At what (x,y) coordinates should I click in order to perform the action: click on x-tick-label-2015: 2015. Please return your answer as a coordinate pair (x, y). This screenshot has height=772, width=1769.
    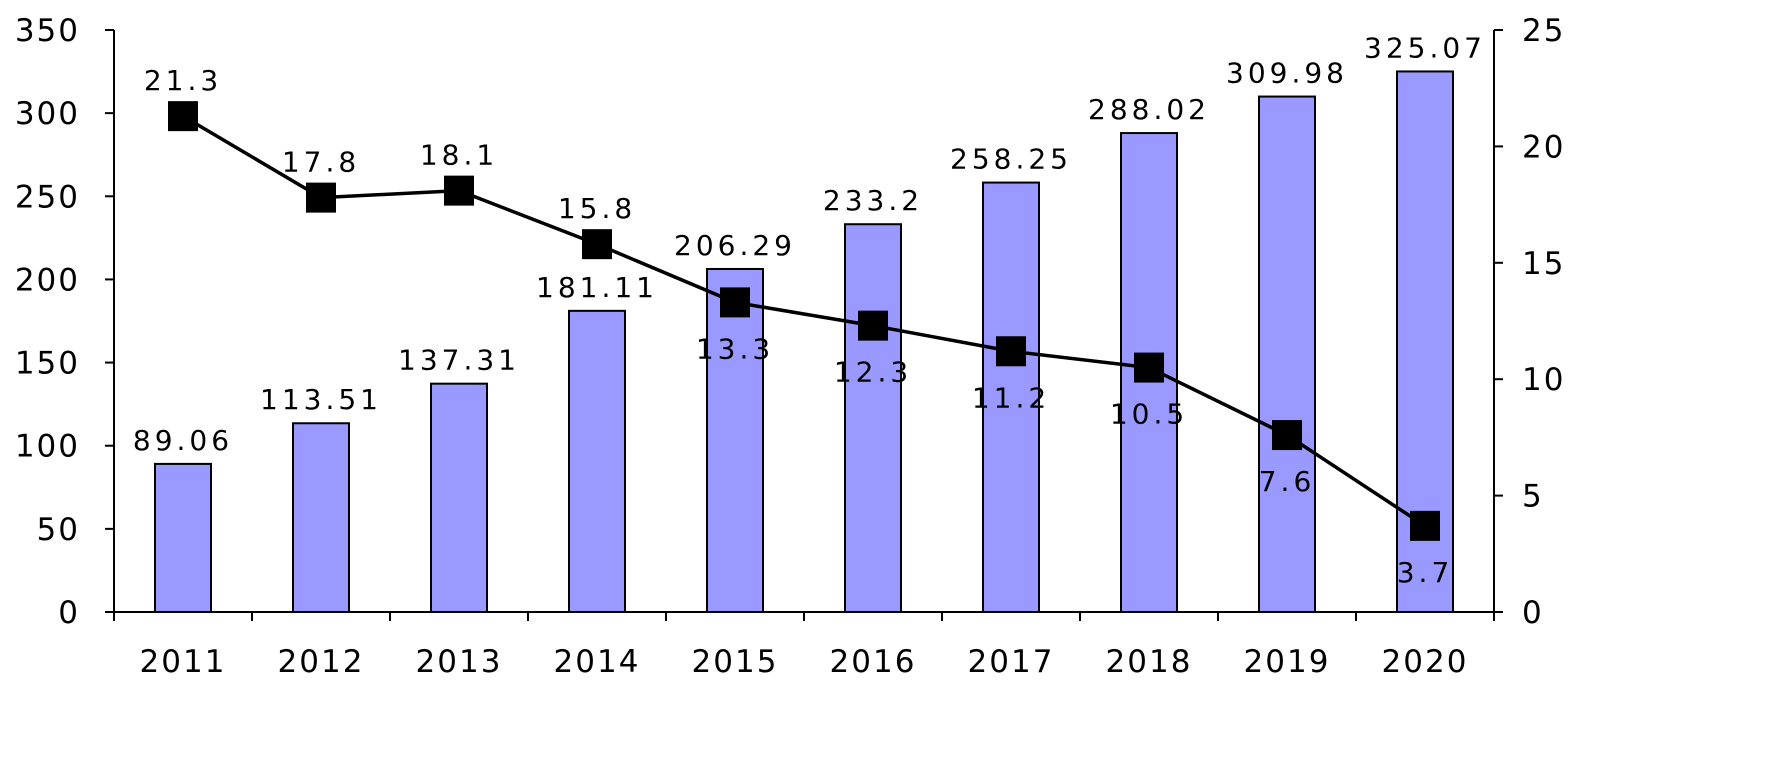
    Looking at the image, I should click on (735, 662).